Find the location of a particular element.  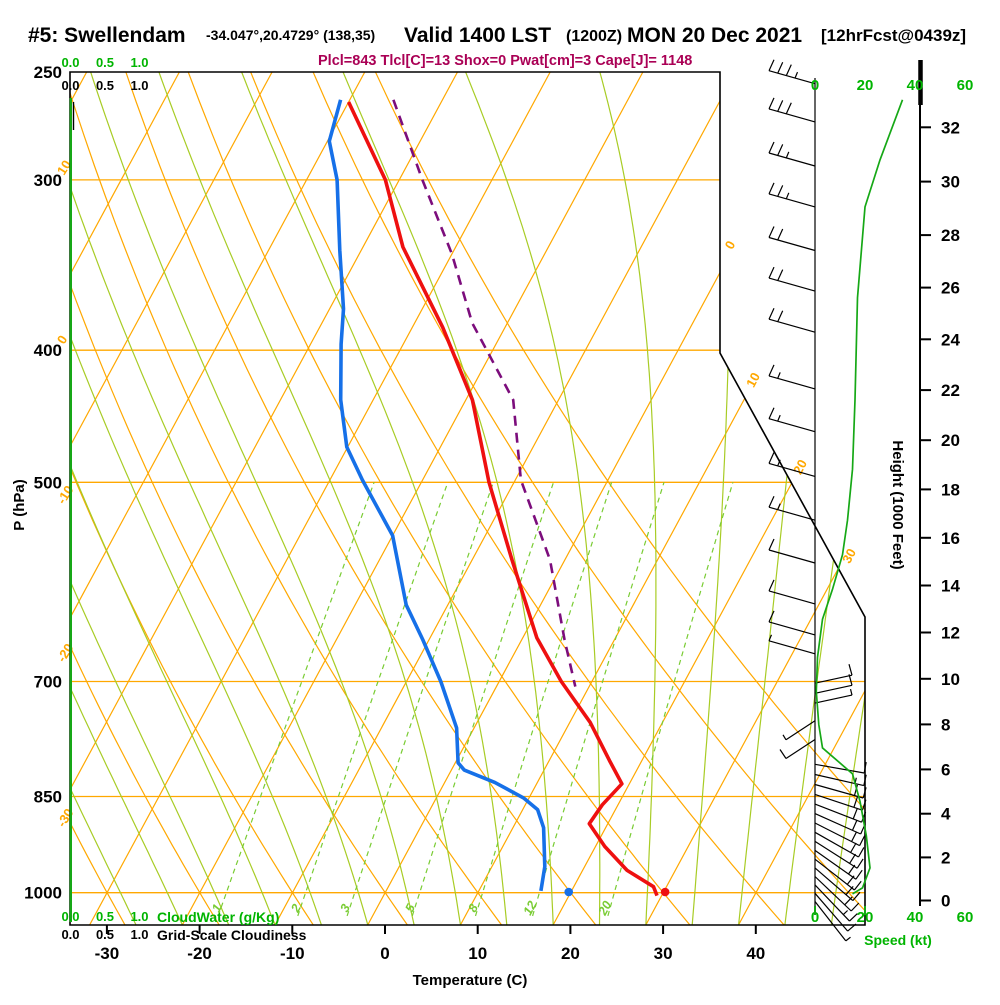

height-tick-label: 28 is located at coordinates (950, 235).